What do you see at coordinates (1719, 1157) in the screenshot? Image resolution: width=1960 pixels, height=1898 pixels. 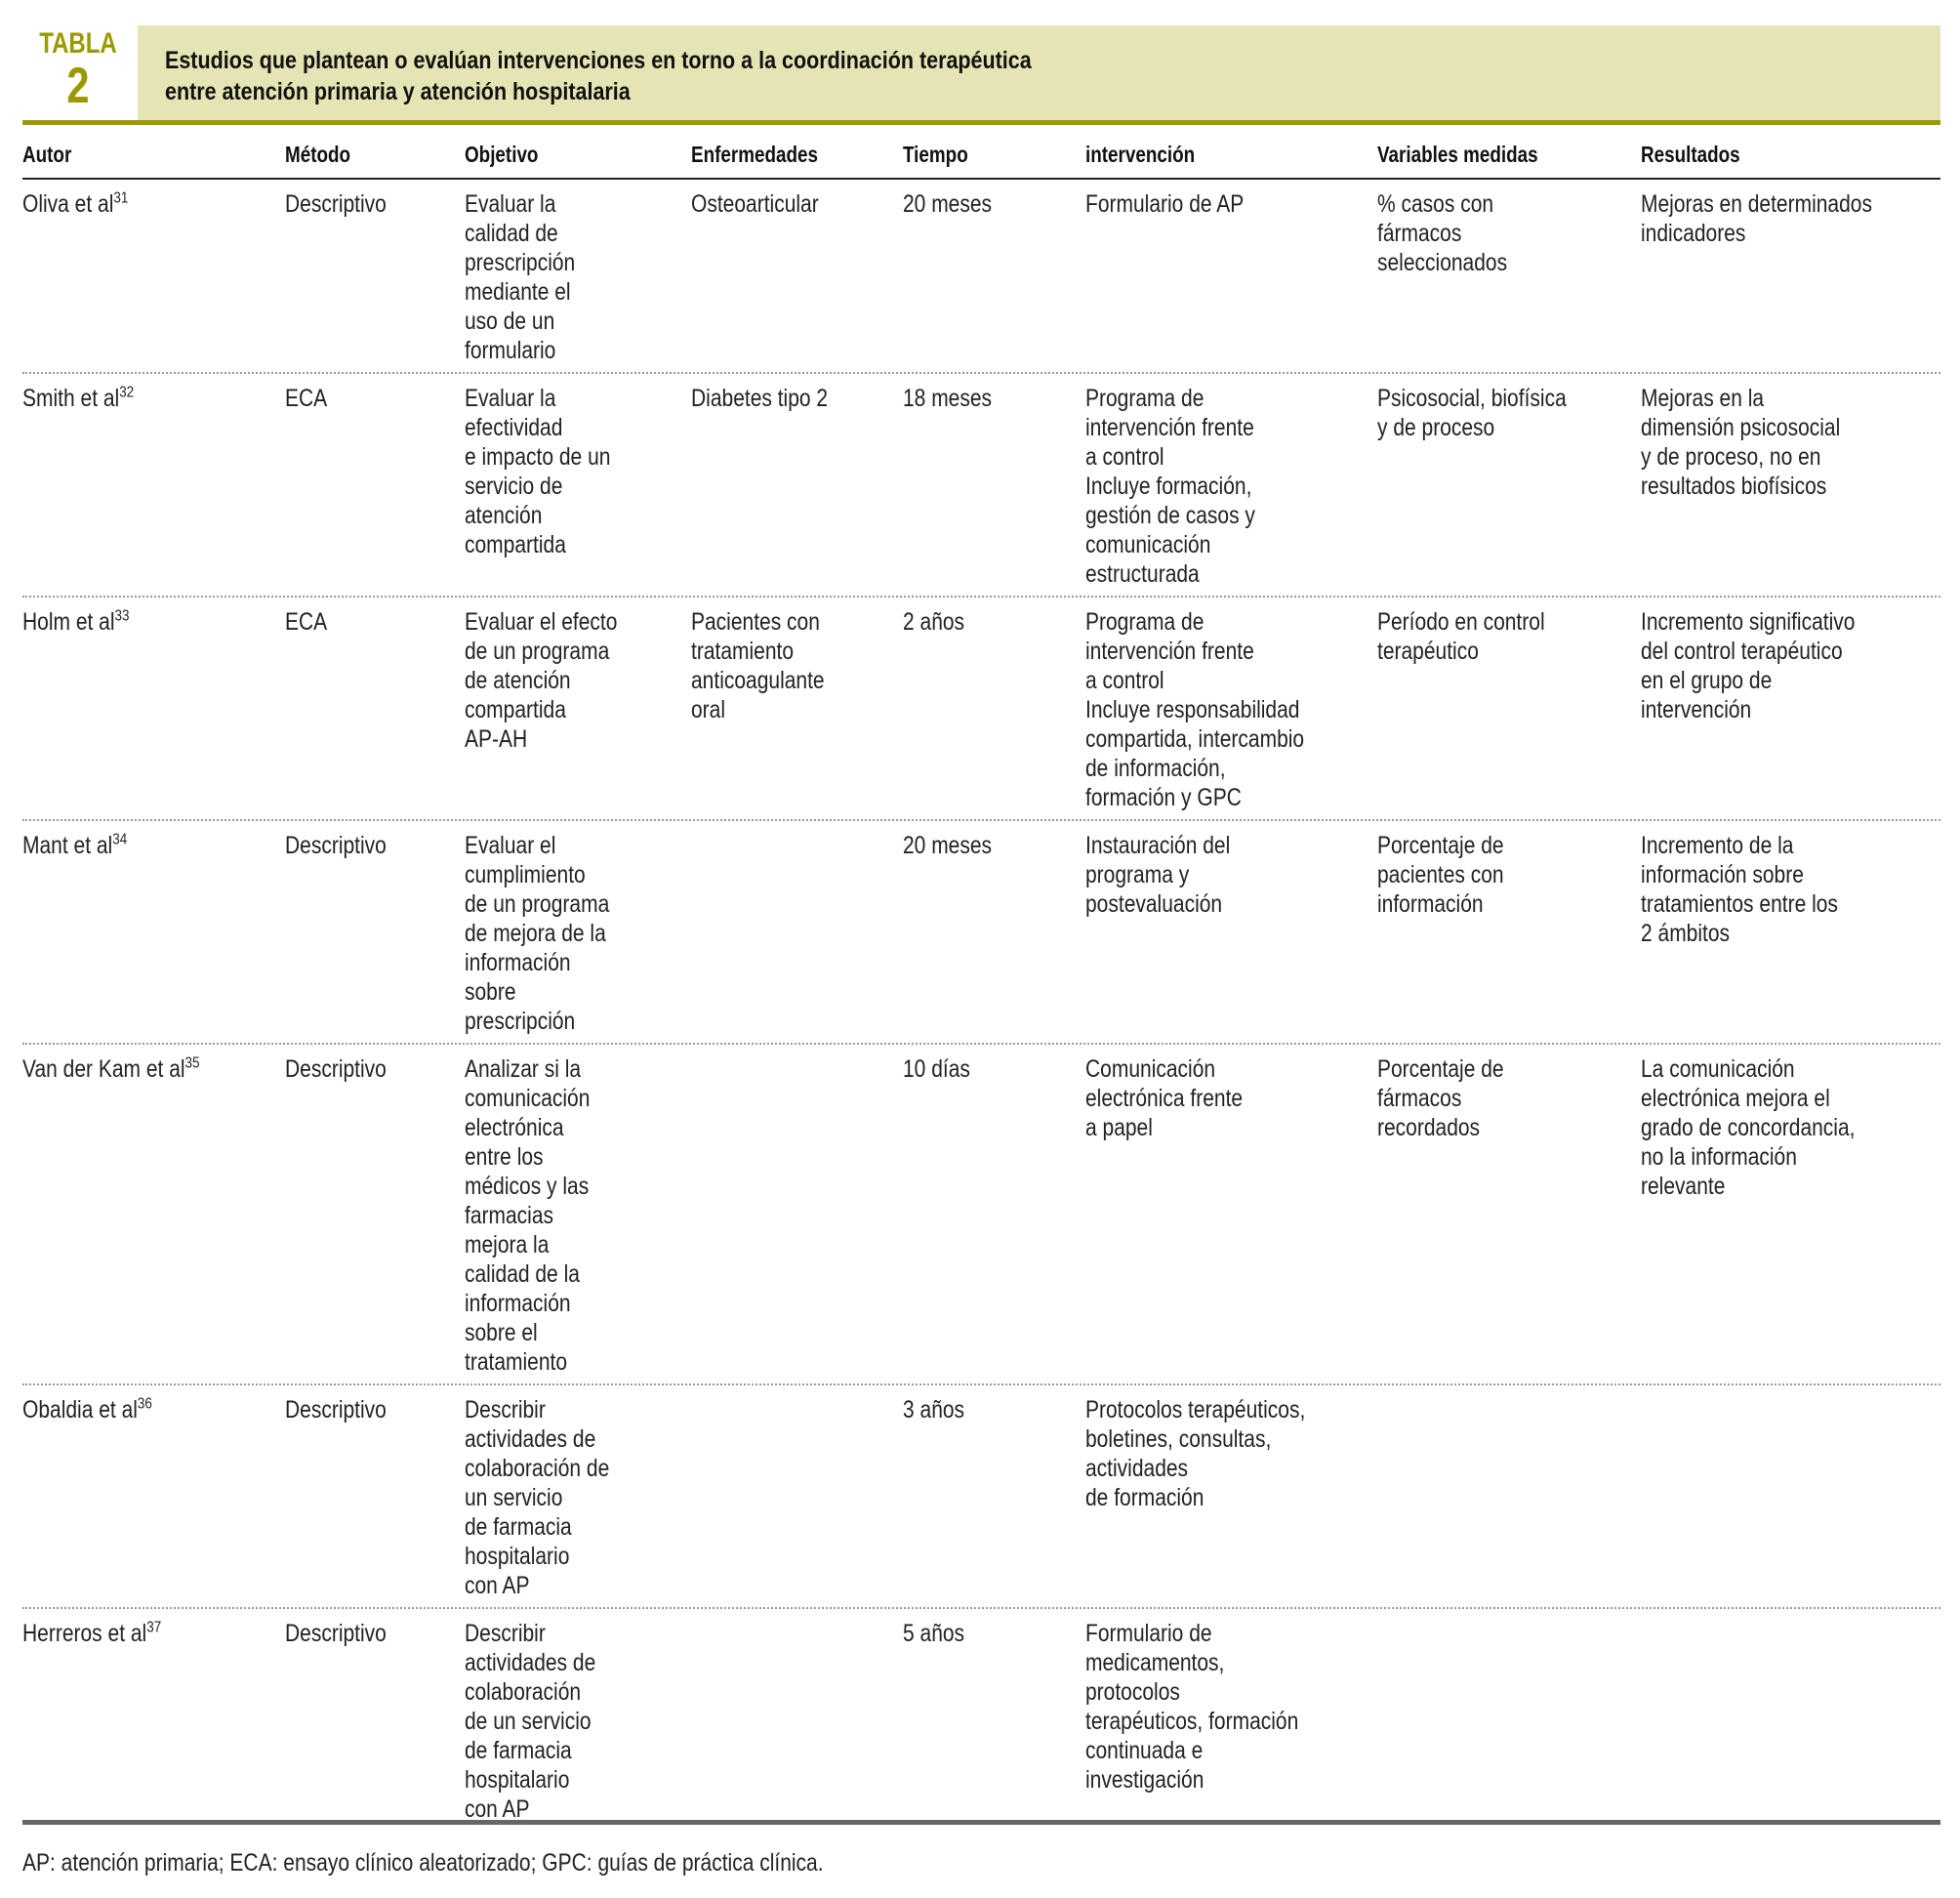 I see `cell-line: no la información` at bounding box center [1719, 1157].